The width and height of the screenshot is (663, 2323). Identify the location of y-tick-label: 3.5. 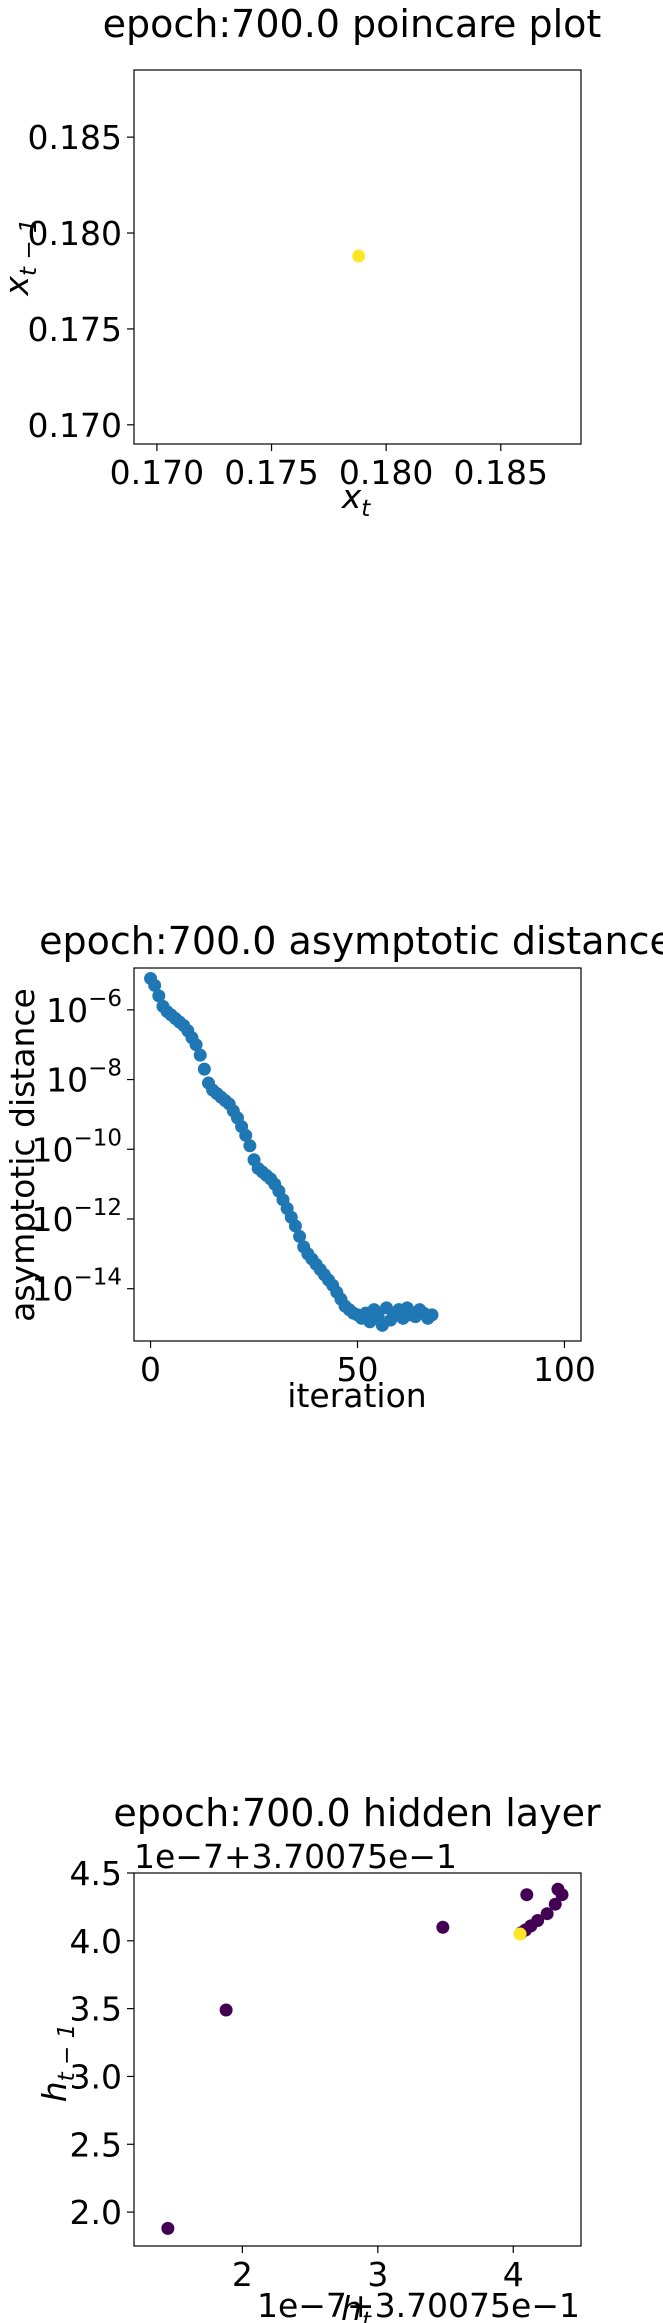
(96, 2009).